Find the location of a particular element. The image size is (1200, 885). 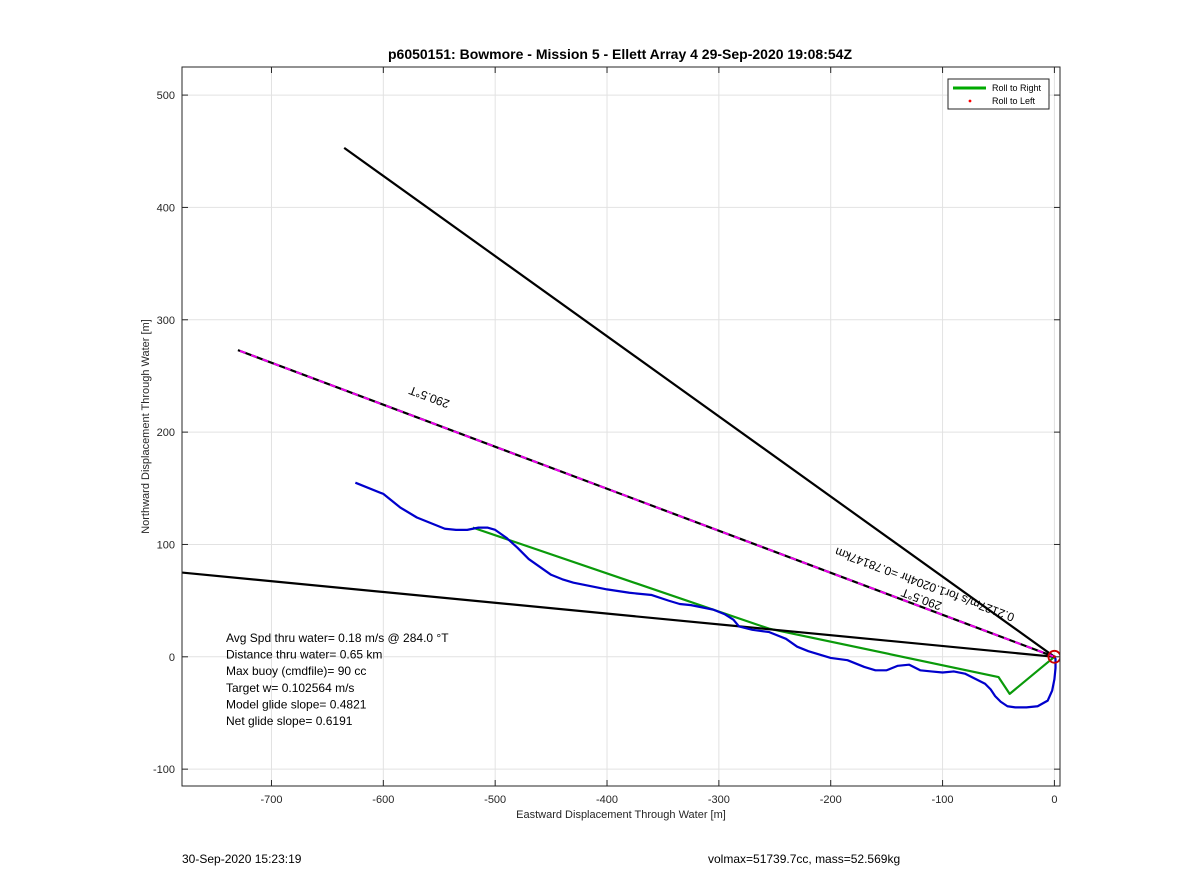

x-tick-label: -700 is located at coordinates (271, 800).